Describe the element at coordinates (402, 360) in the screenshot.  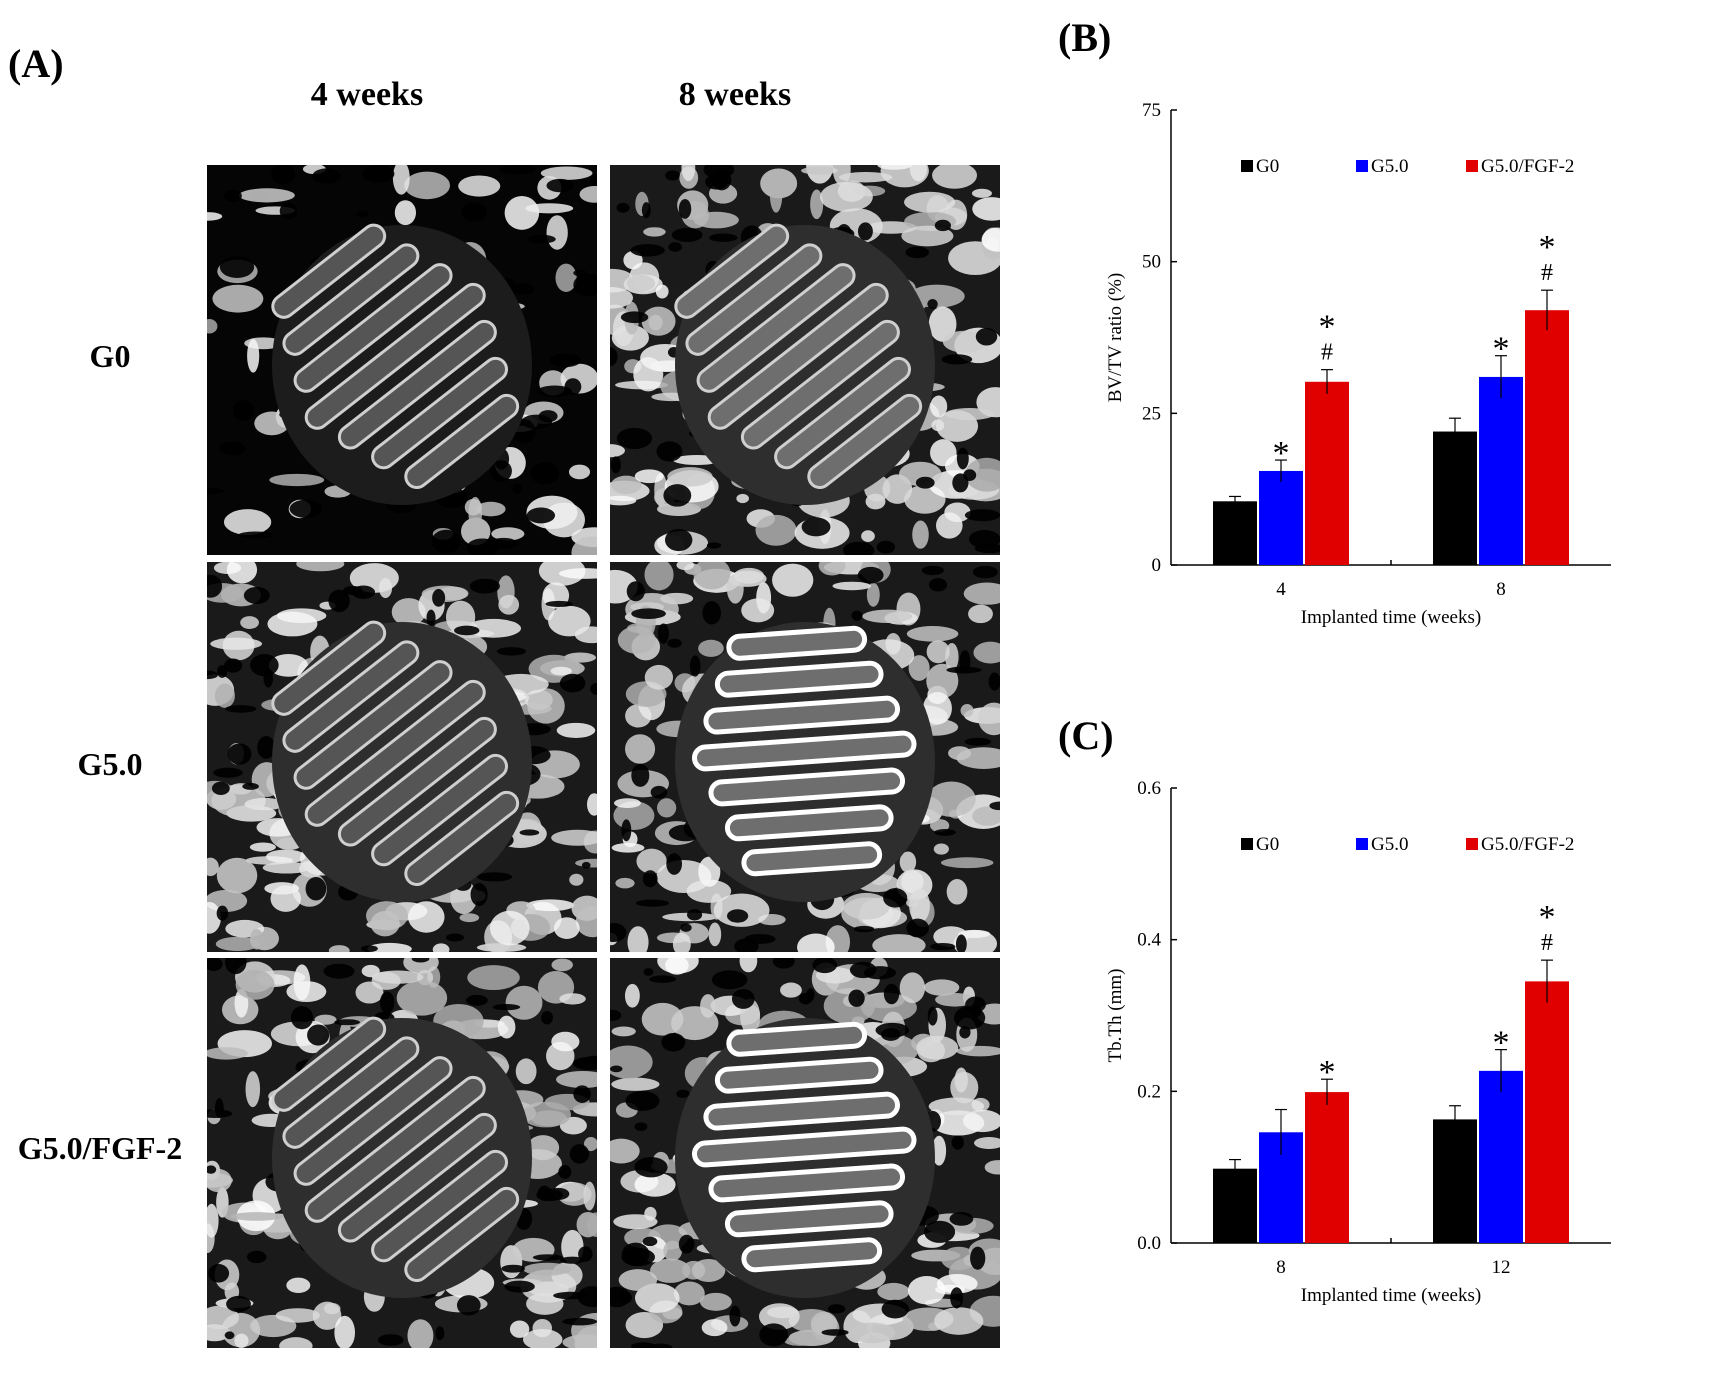
I see `microct-image-g0-4w` at that location.